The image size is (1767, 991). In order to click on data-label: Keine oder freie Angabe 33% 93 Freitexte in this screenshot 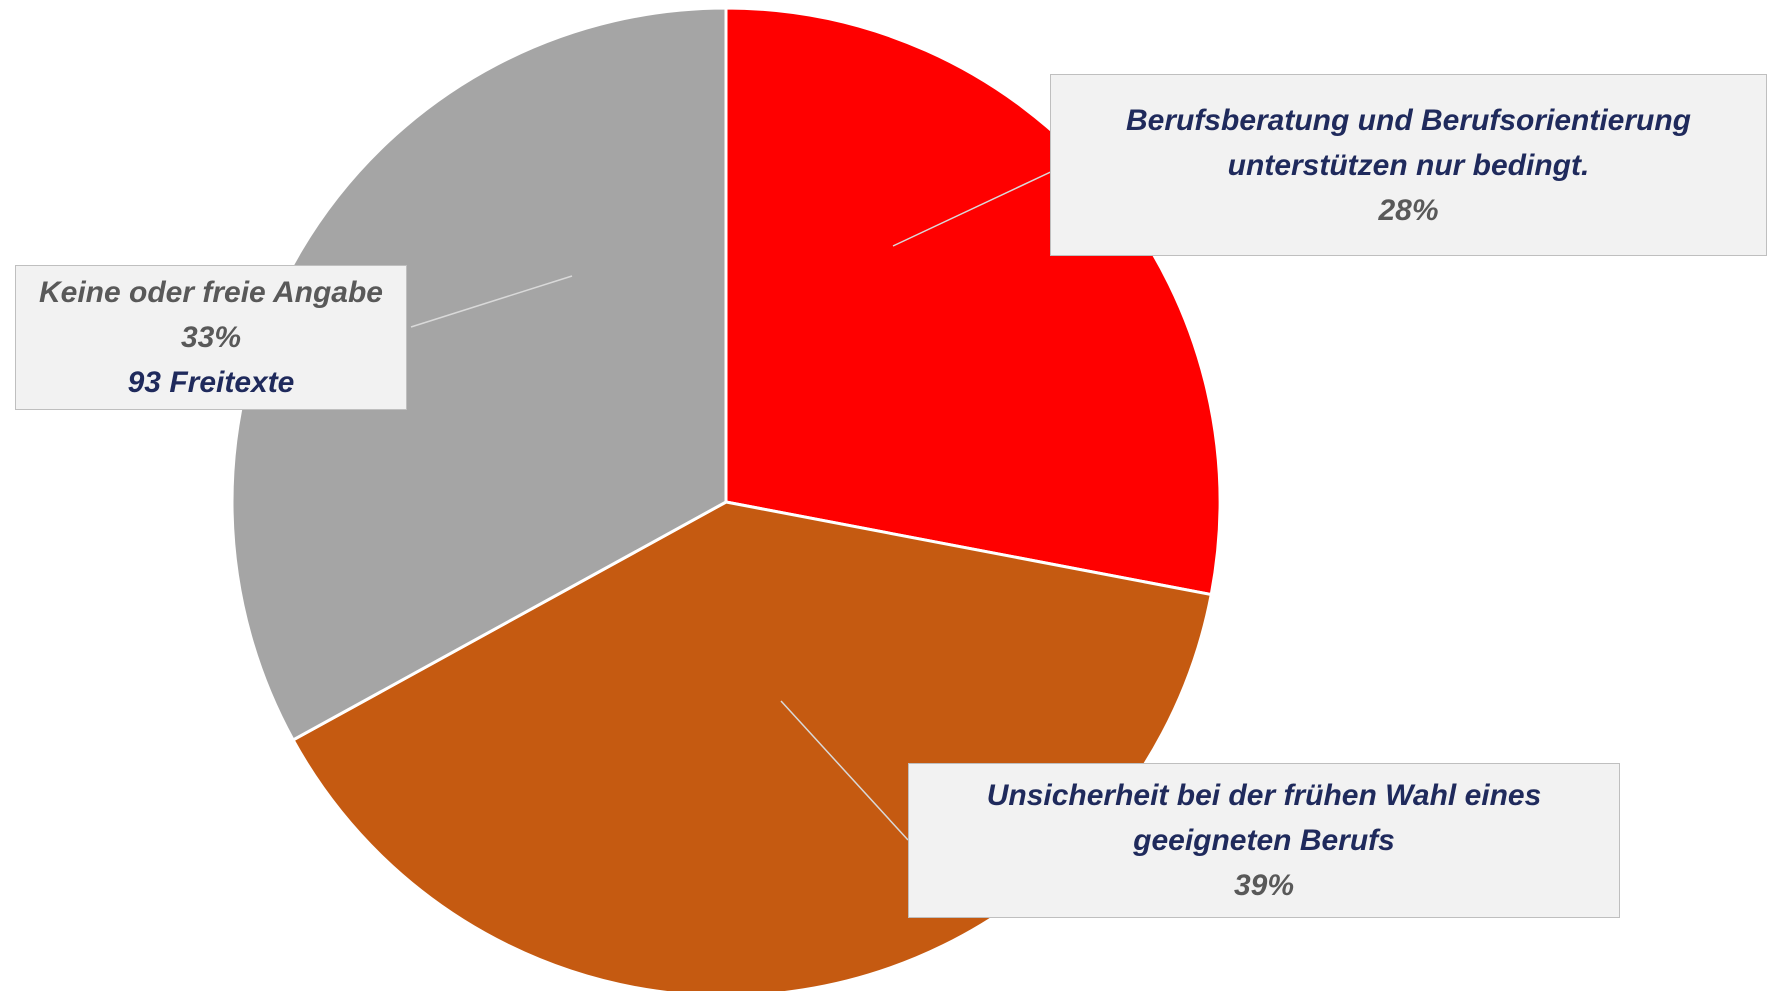, I will do `click(211, 337)`.